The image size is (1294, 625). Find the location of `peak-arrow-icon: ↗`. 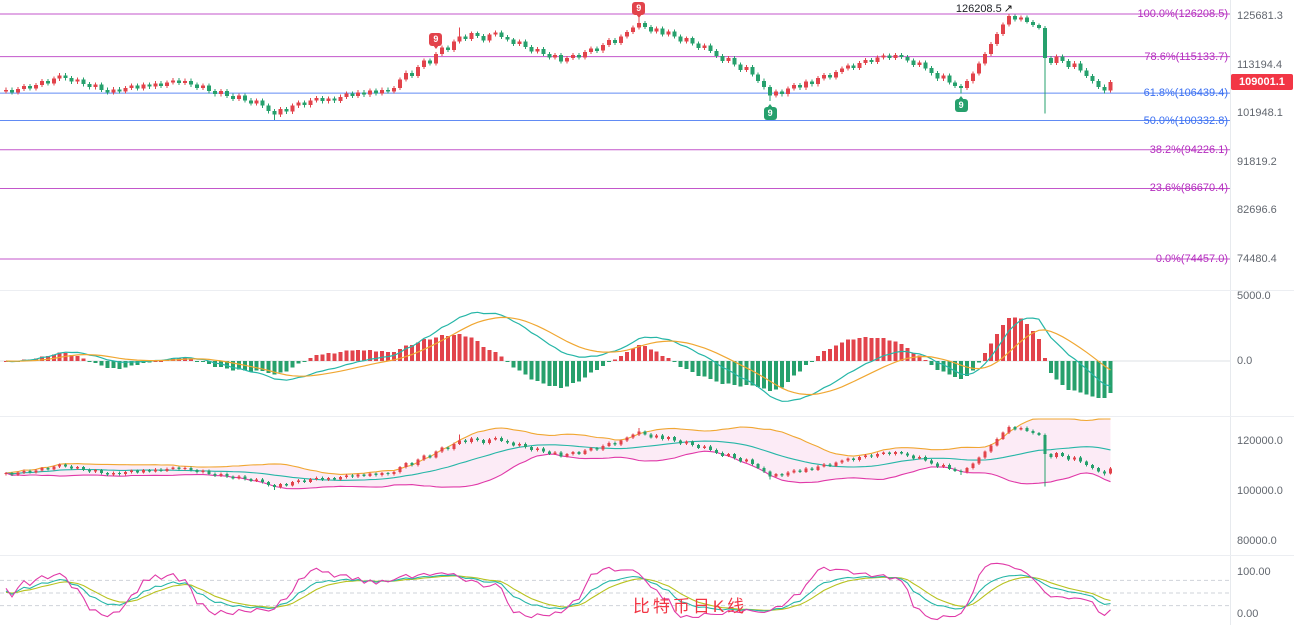

peak-arrow-icon: ↗ is located at coordinates (1008, 9).